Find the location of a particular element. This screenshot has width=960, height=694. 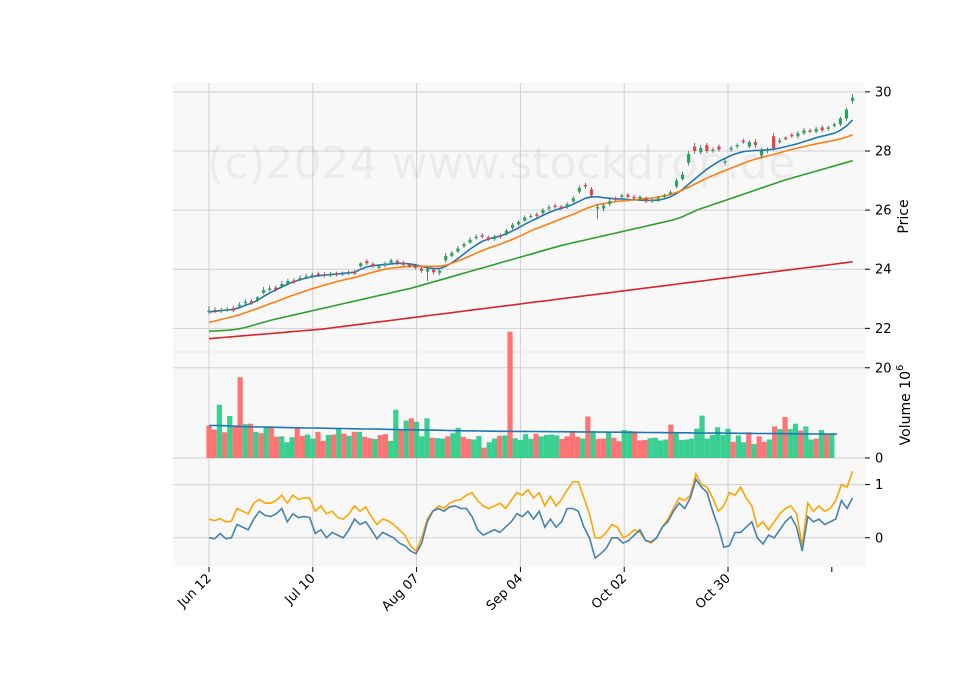

volume-y-tick-label: 20 is located at coordinates (883, 368).